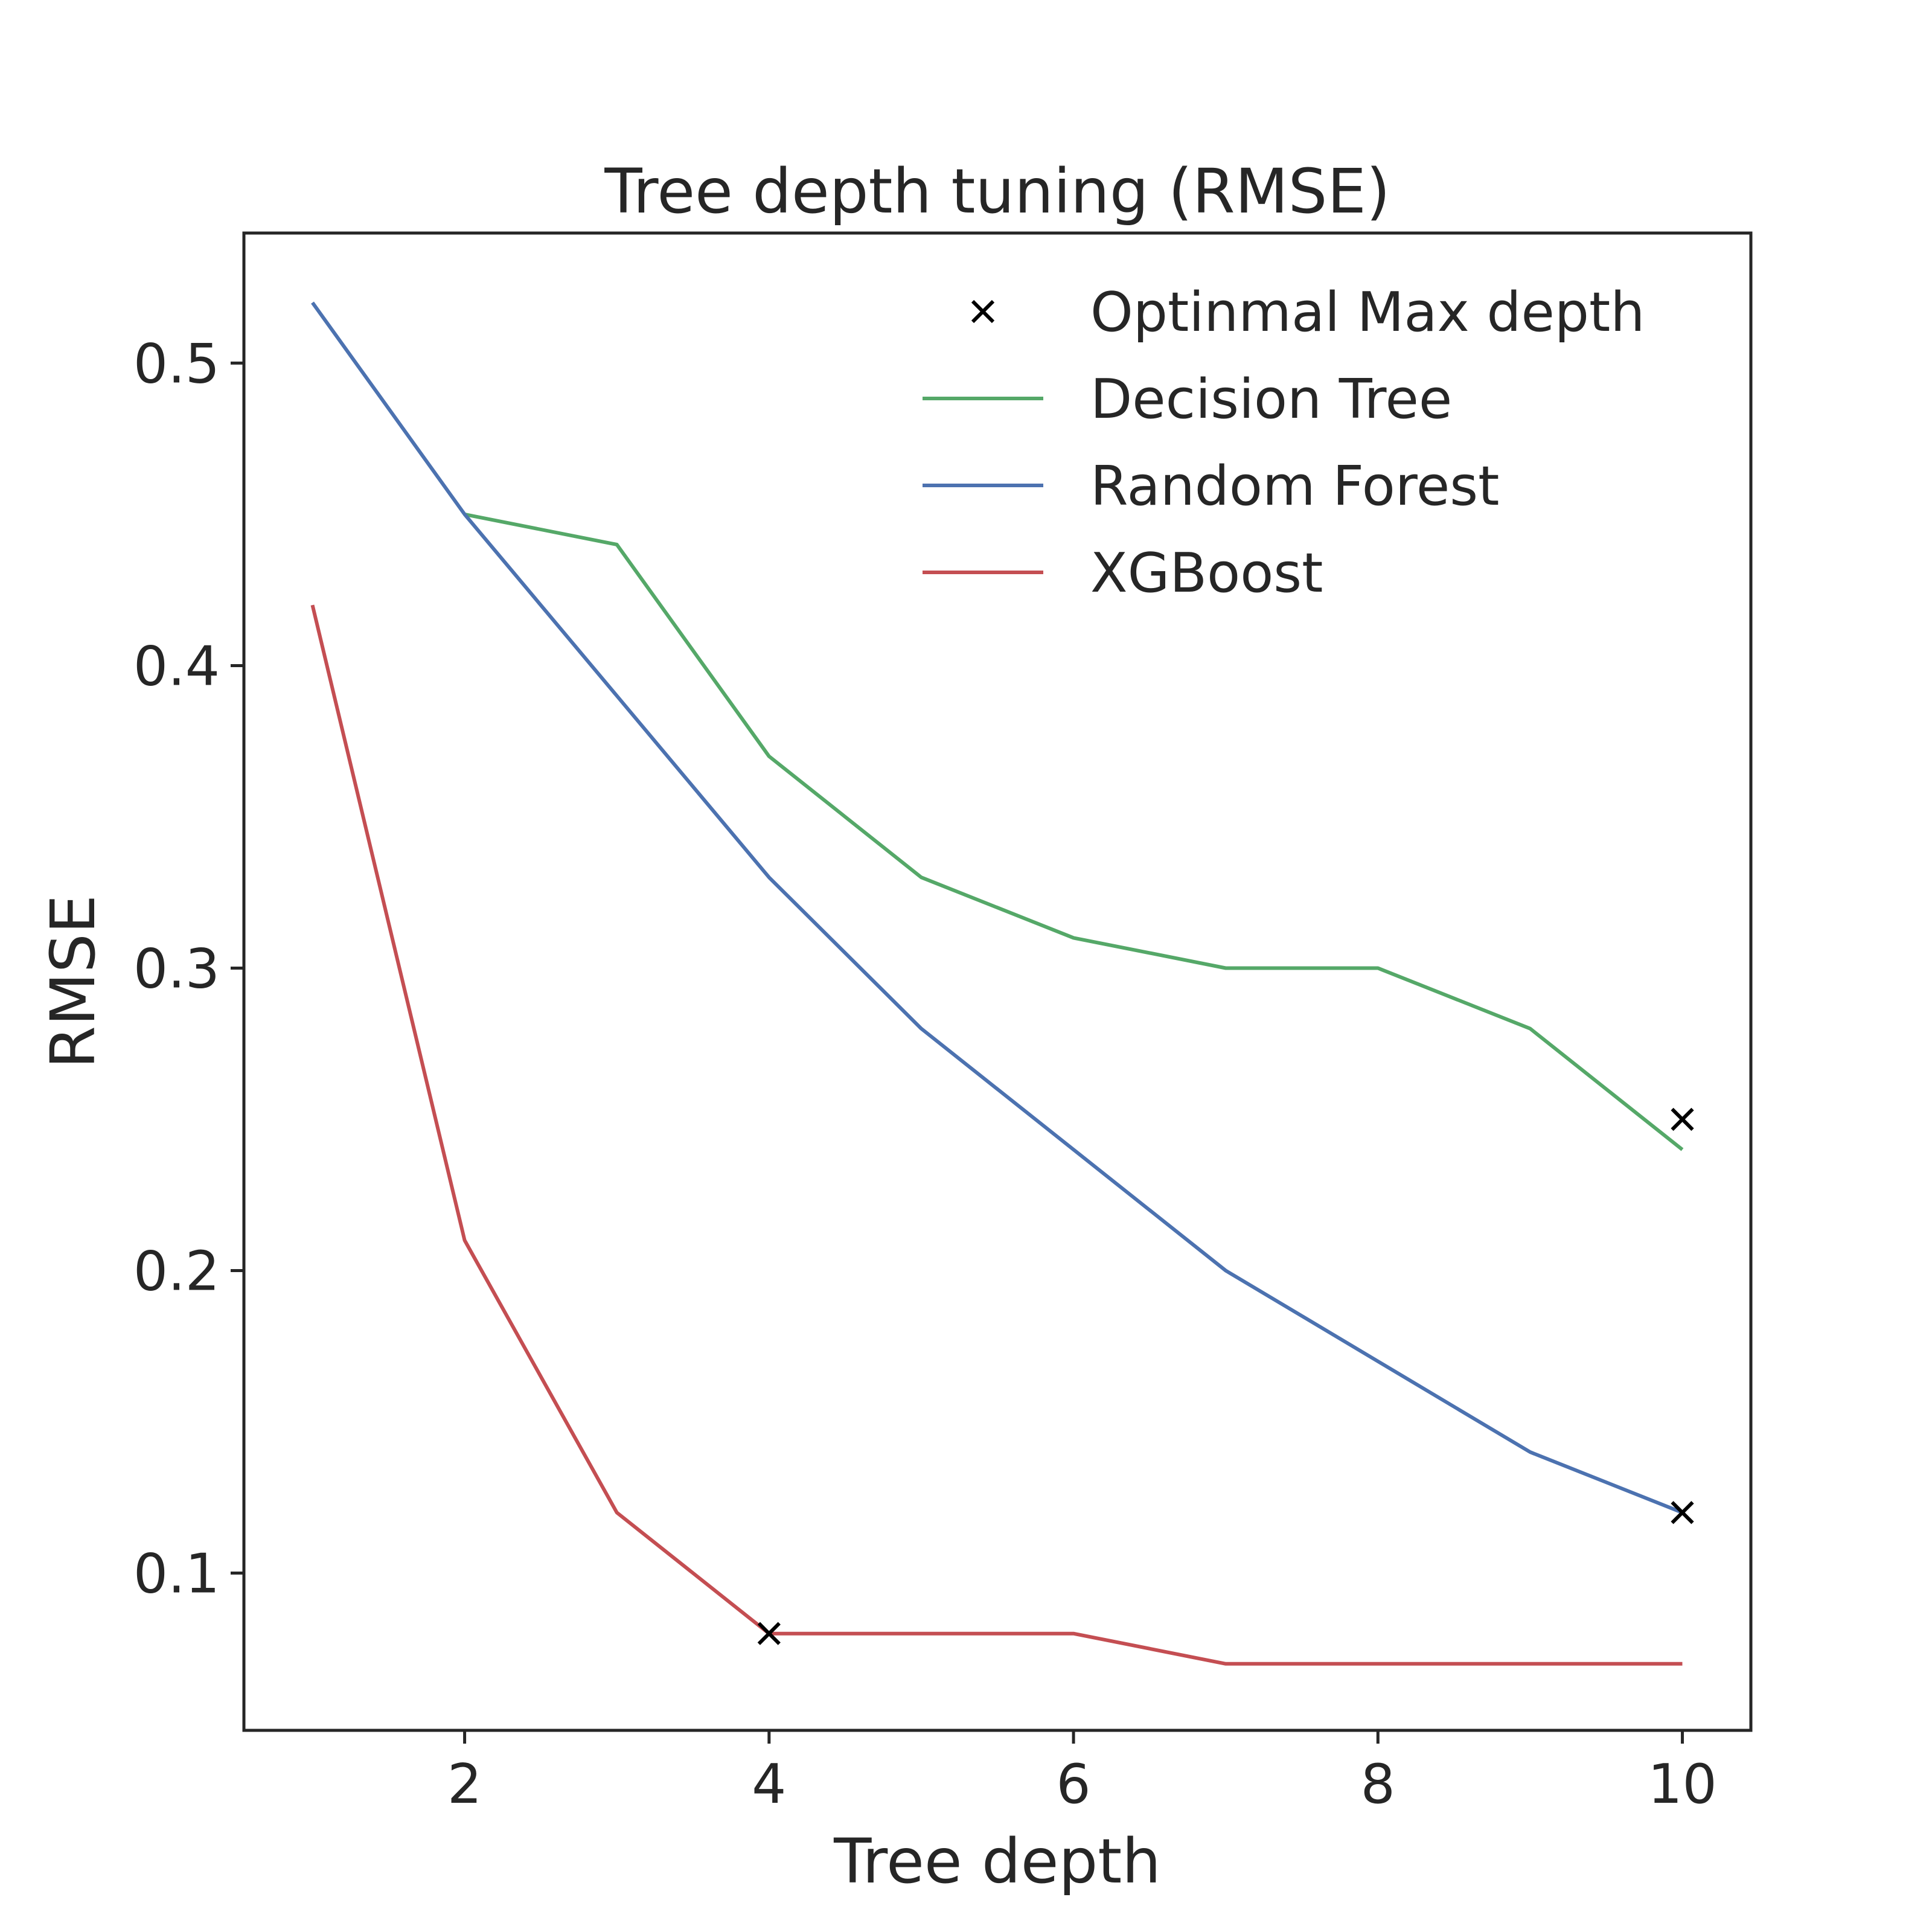  Describe the element at coordinates (176, 1573) in the screenshot. I see `y-tick-label: 0.1` at that location.